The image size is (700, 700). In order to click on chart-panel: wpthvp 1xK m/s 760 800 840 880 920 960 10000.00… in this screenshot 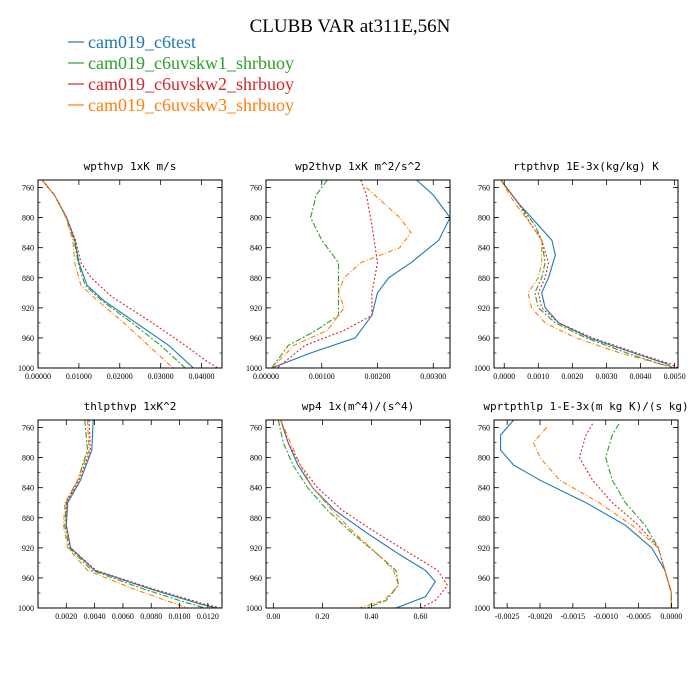, I will do `click(120, 270)`.